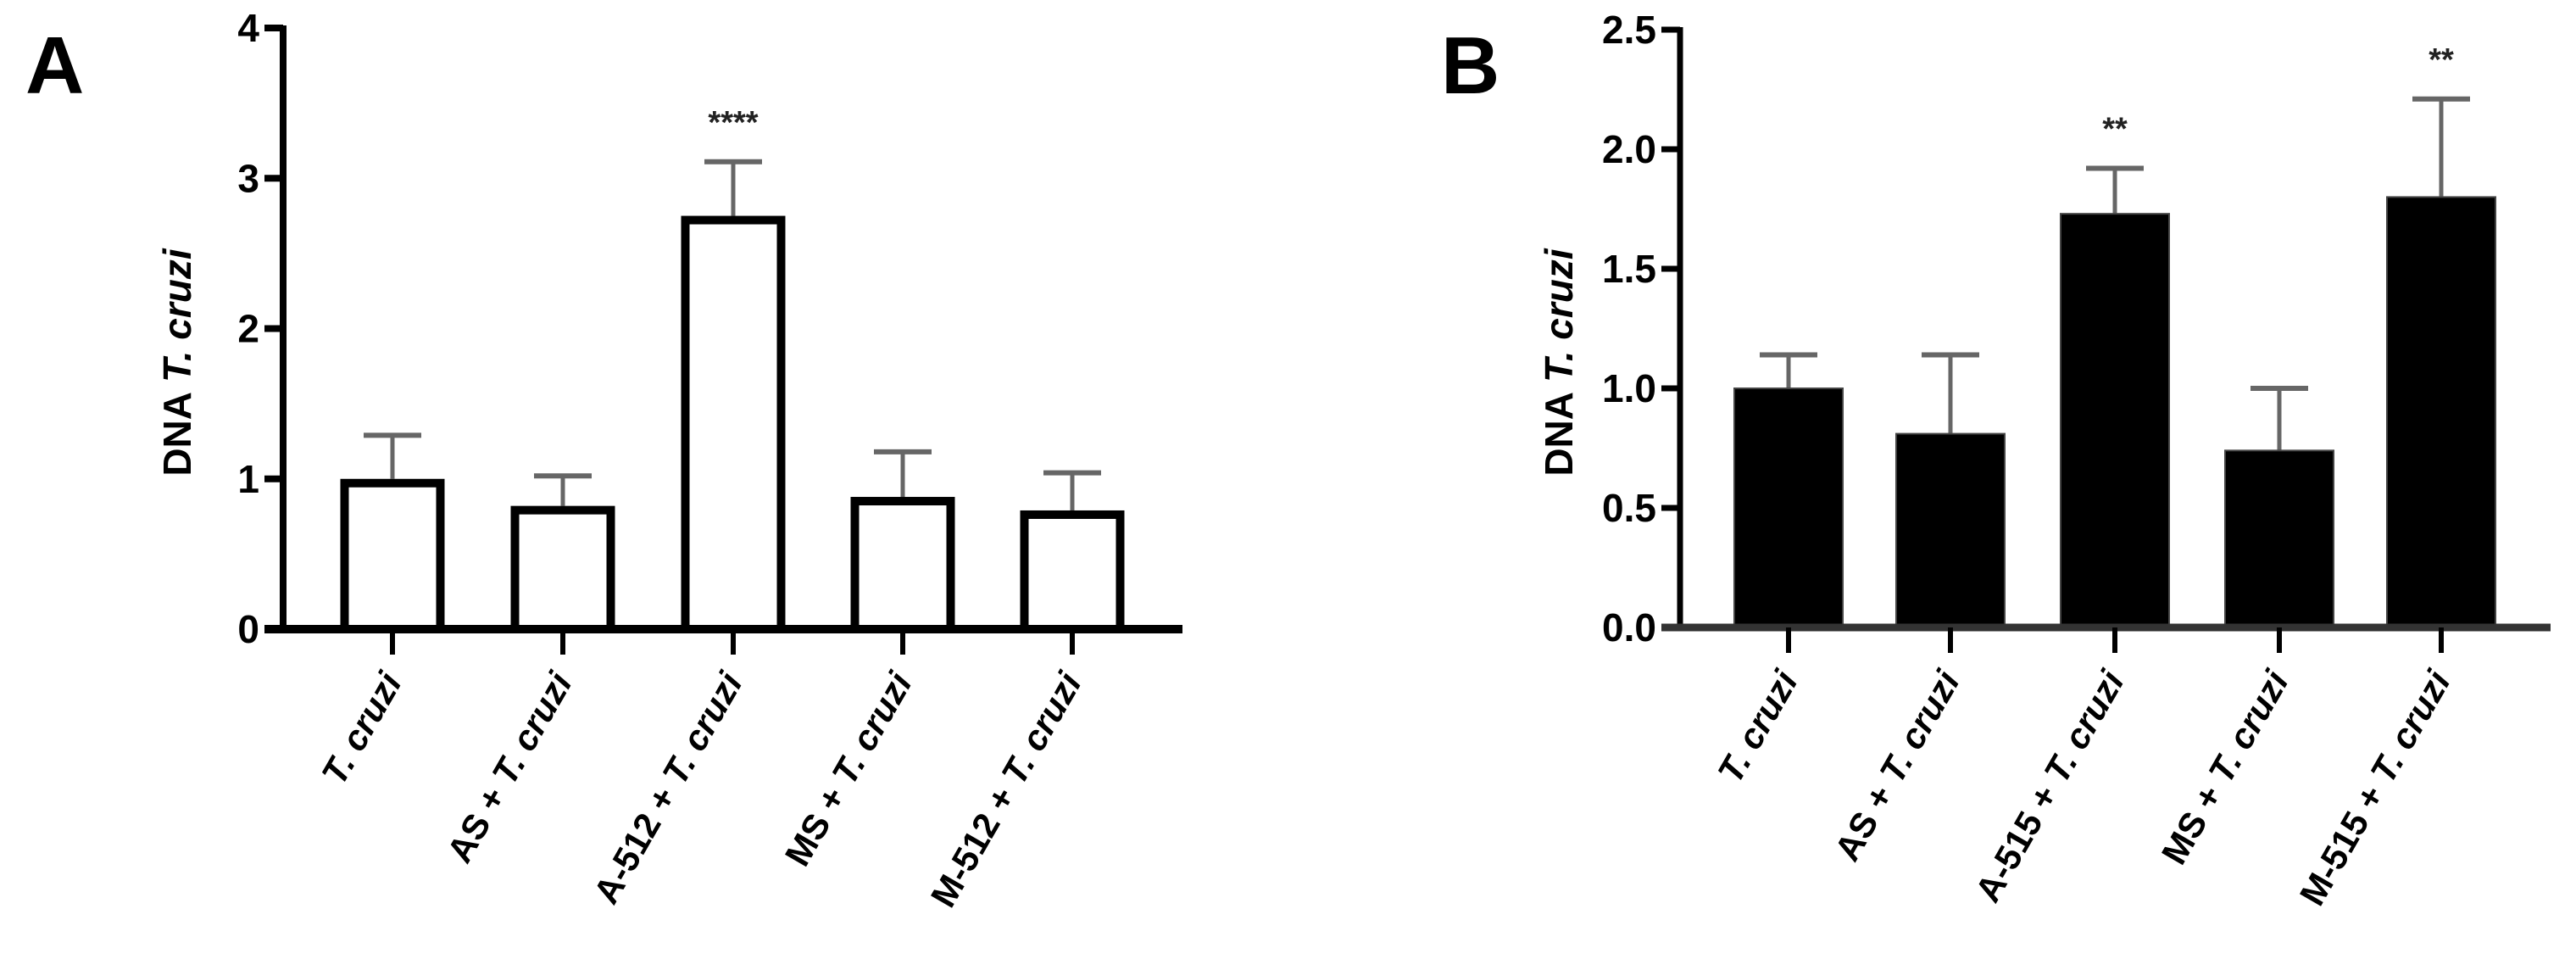 This screenshot has height=959, width=2576. I want to click on y-tick-label: 0.5, so click(1629, 508).